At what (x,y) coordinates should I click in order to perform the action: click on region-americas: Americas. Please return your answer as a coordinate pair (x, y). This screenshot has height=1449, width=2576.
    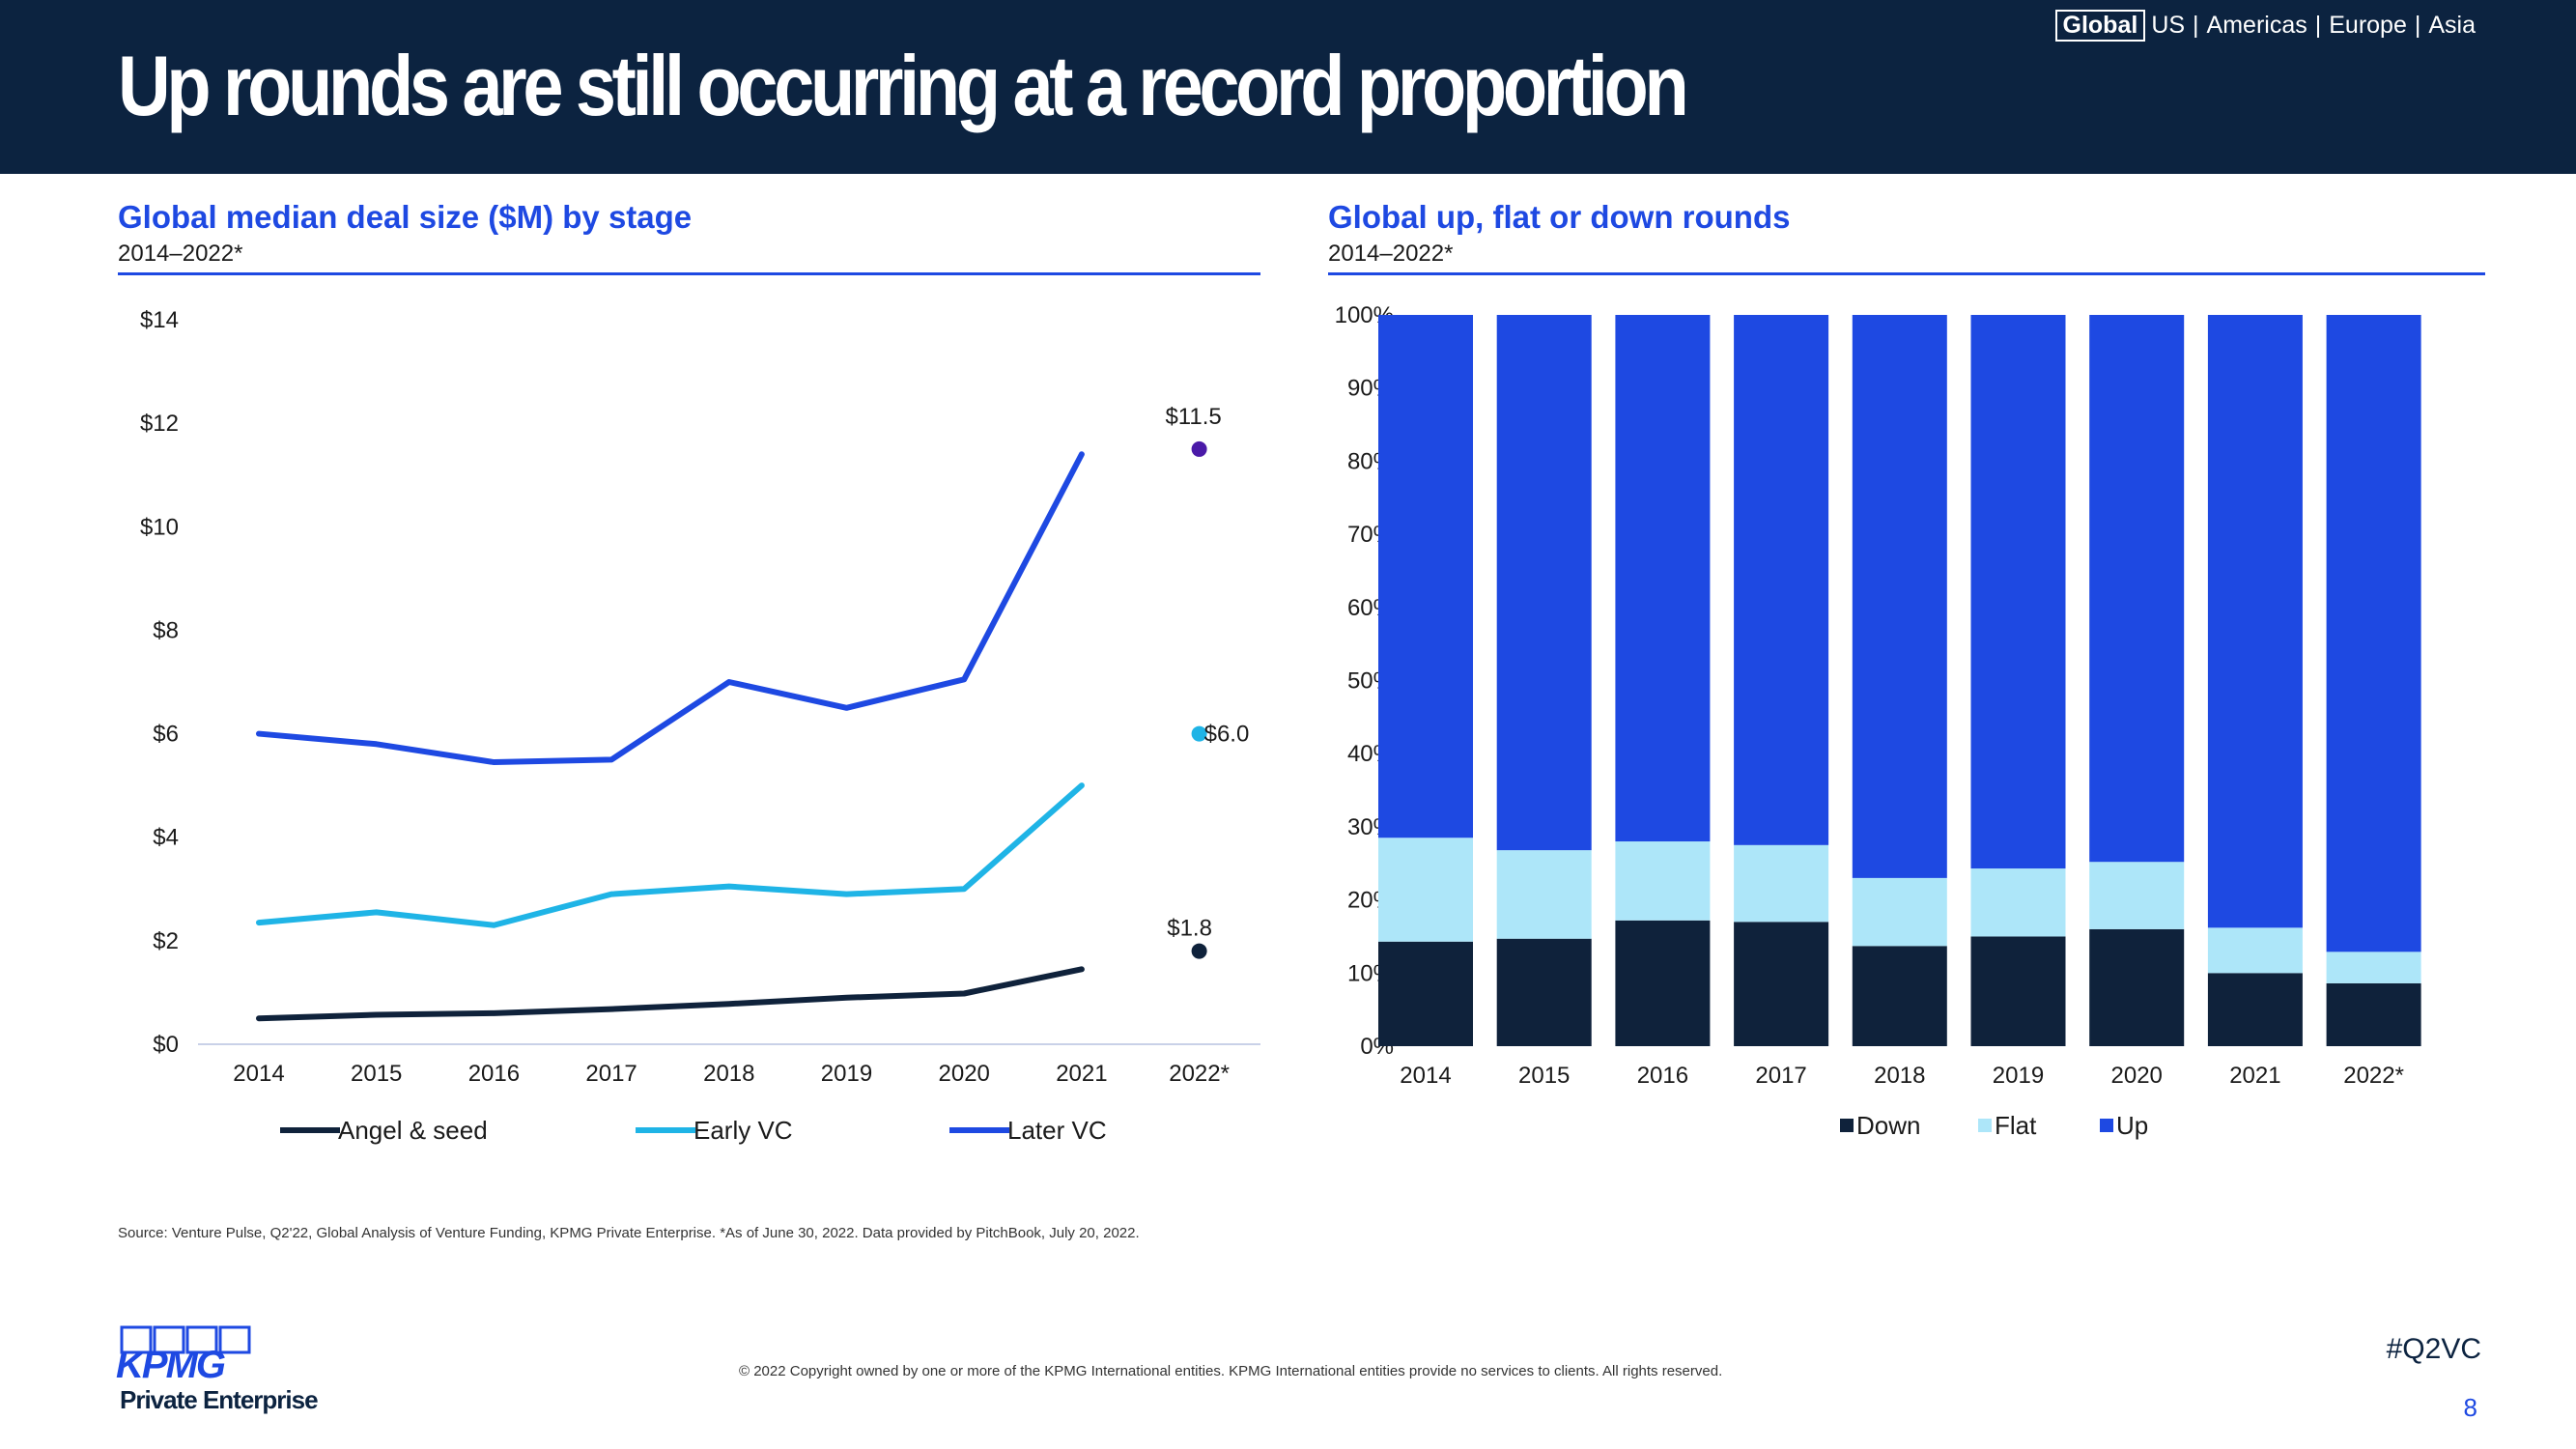
    Looking at the image, I should click on (2256, 25).